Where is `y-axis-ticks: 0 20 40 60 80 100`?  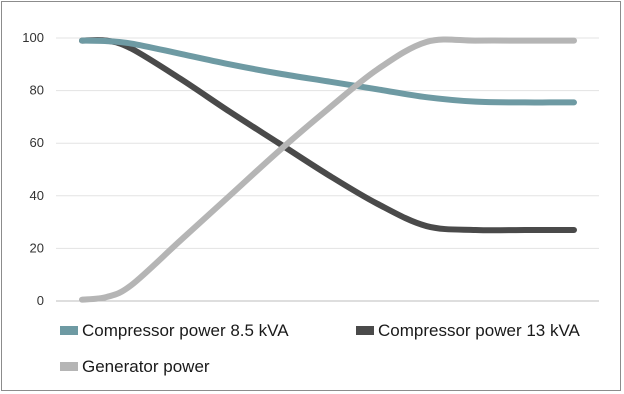
y-axis-ticks: 0 20 40 60 80 100 is located at coordinates (33, 169).